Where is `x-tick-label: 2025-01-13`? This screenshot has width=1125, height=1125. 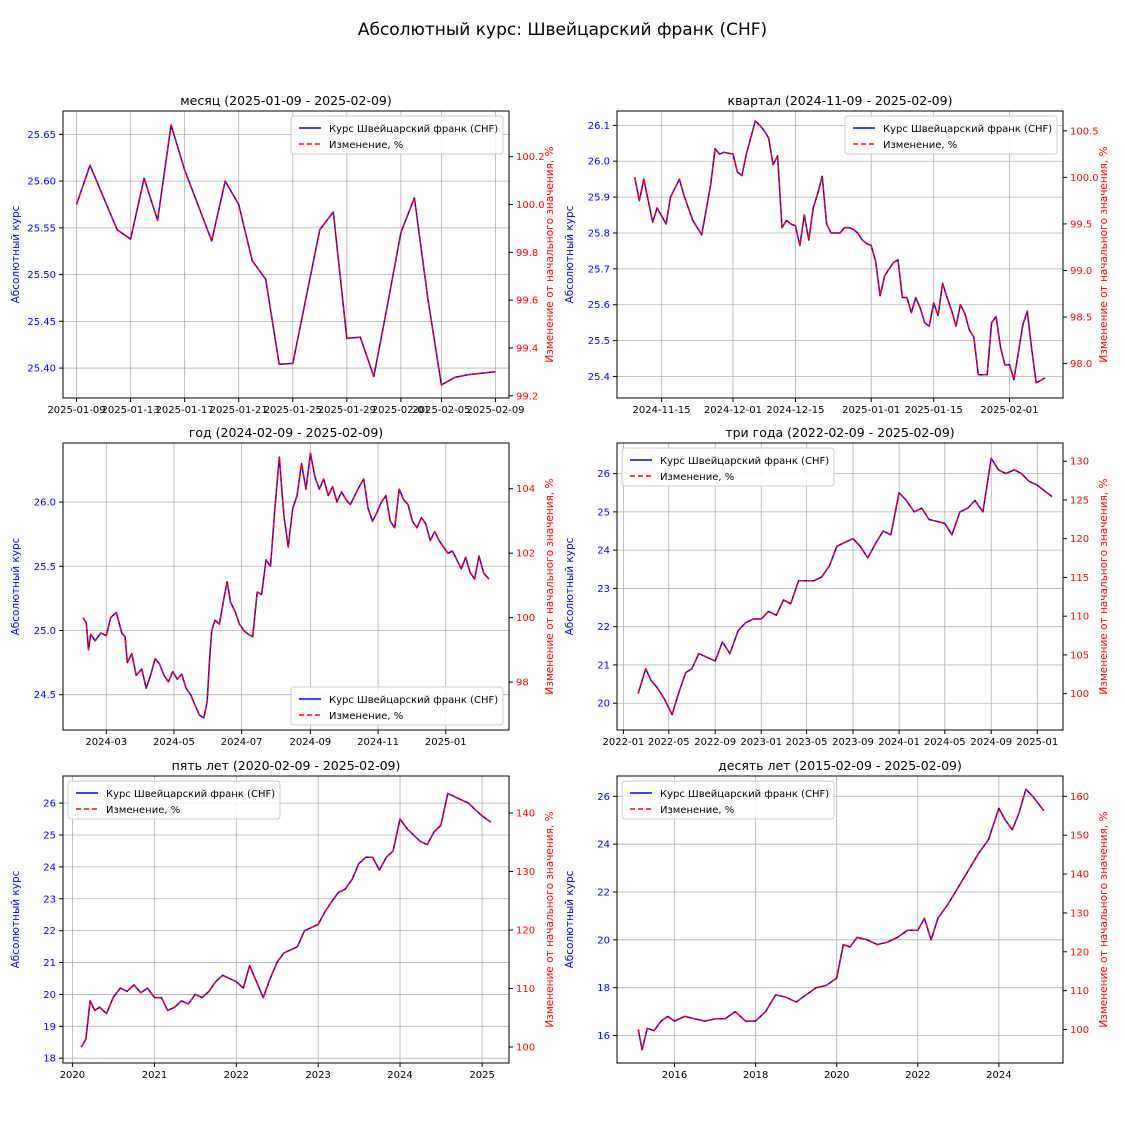 x-tick-label: 2025-01-13 is located at coordinates (131, 410).